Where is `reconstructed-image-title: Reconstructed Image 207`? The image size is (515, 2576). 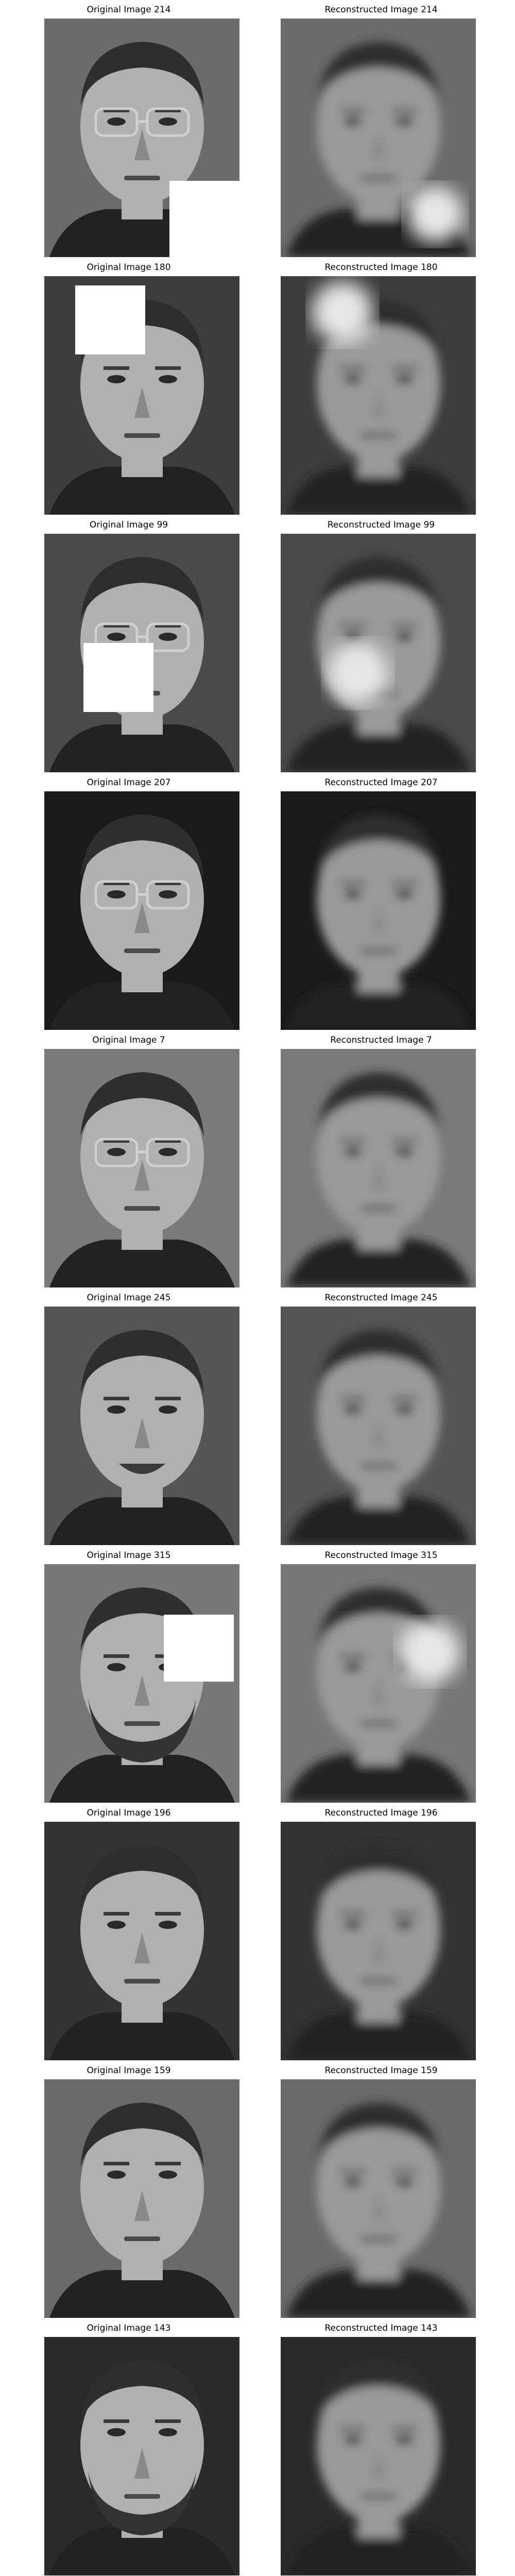 reconstructed-image-title: Reconstructed Image 207 is located at coordinates (381, 782).